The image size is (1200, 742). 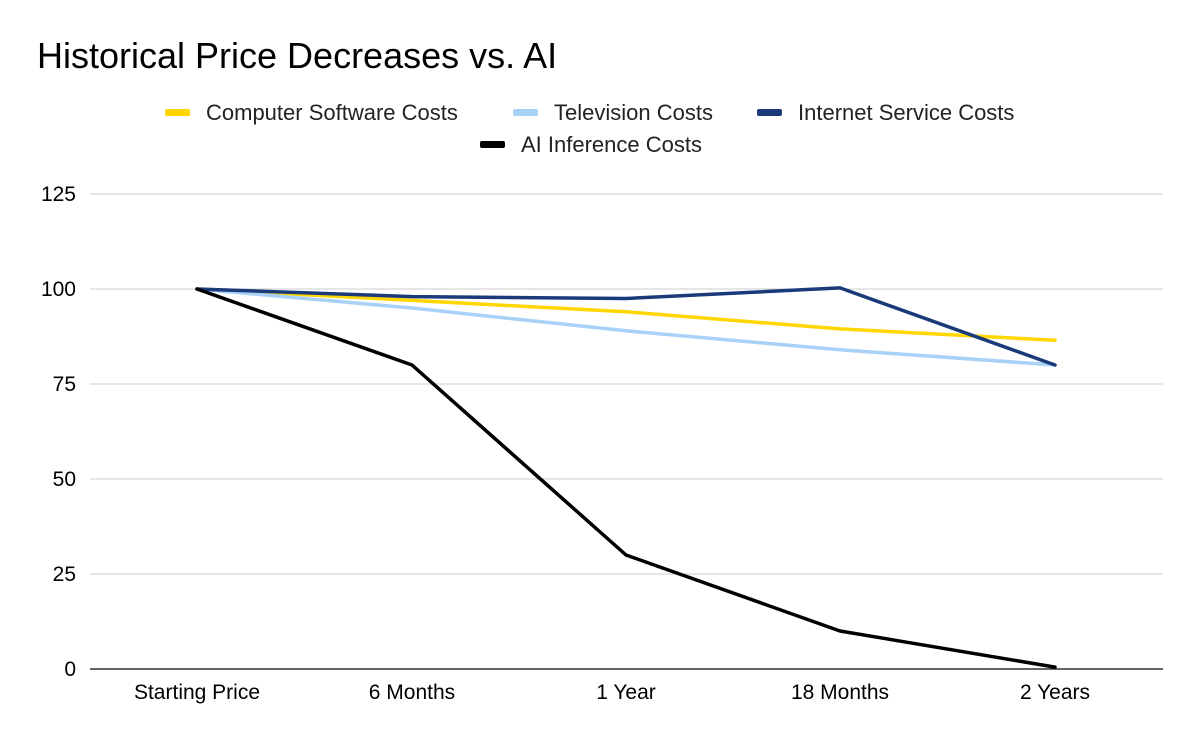 I want to click on legend-item: AI Inference Costs, so click(x=591, y=144).